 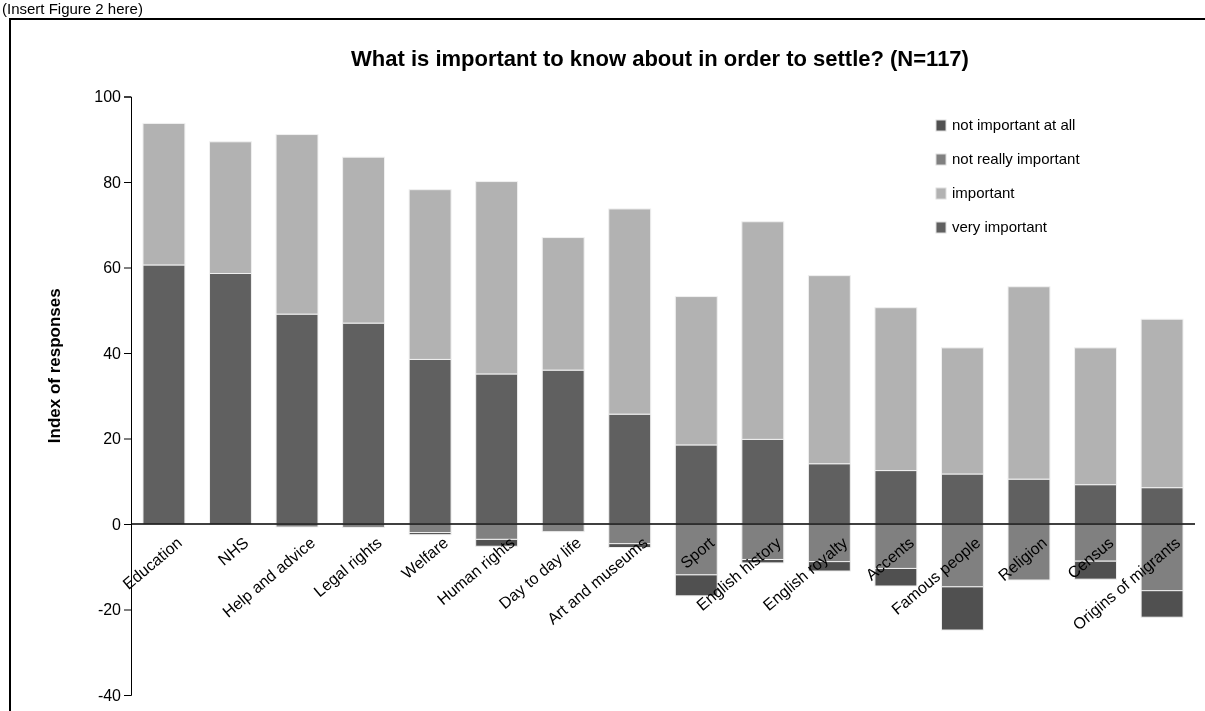 What do you see at coordinates (109, 610) in the screenshot?
I see `y-tick-label: -20` at bounding box center [109, 610].